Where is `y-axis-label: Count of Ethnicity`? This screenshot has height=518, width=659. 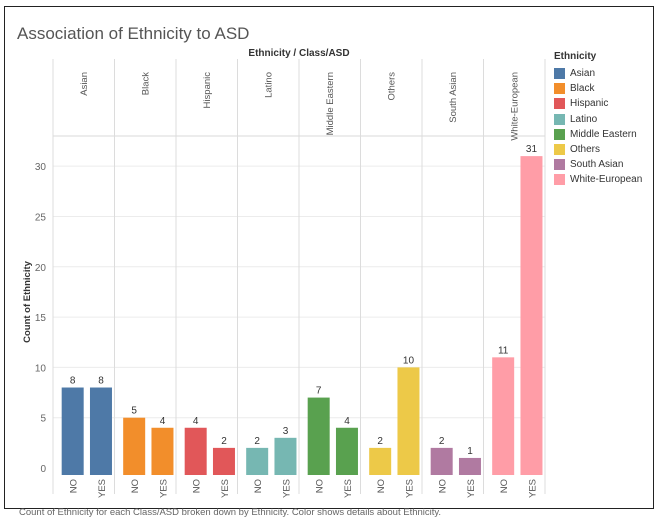
y-axis-label: Count of Ethnicity is located at coordinates (27, 301).